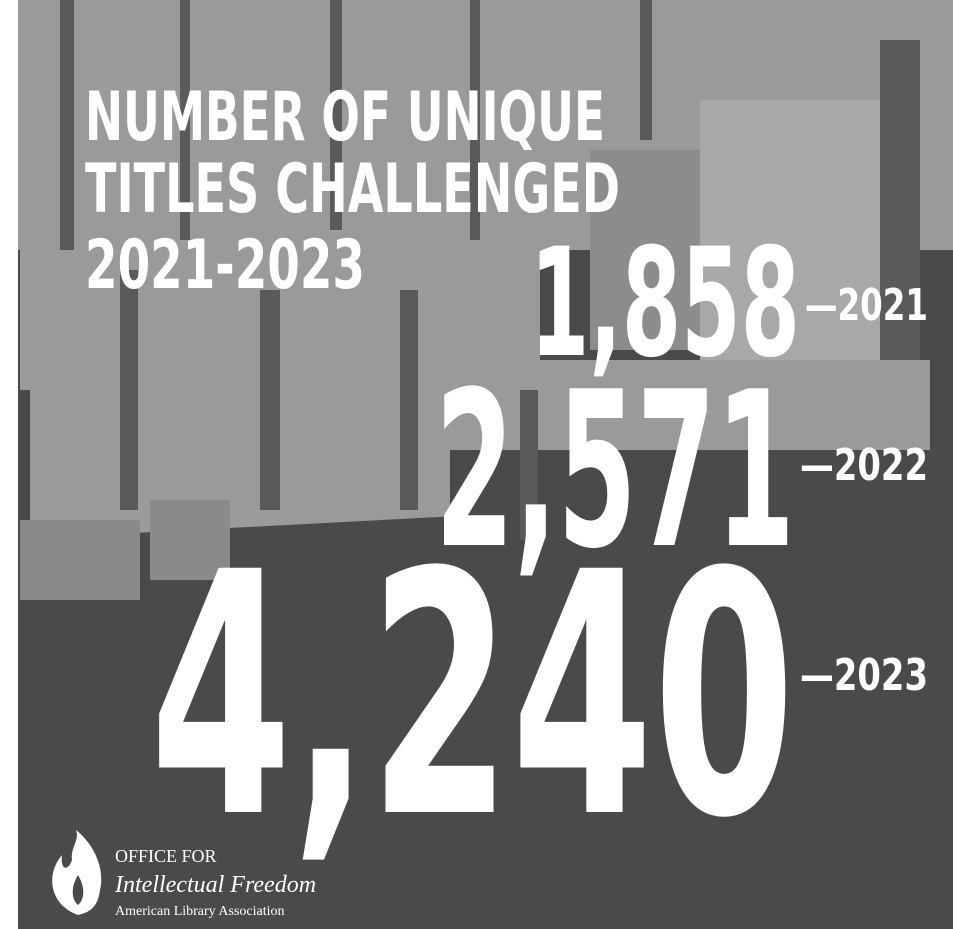 The image size is (953, 929). I want to click on title-line: 2021-2023, so click(225, 265).